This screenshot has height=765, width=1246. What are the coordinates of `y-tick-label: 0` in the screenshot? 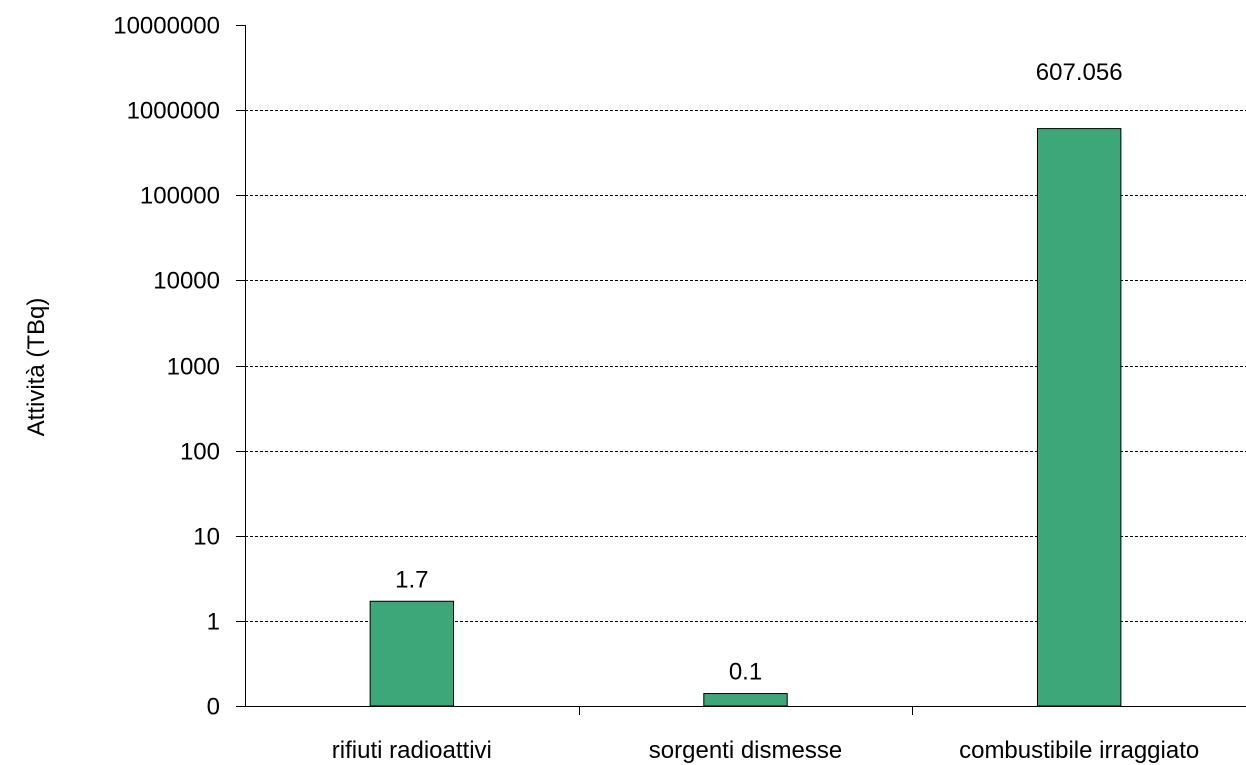 It's located at (213, 707).